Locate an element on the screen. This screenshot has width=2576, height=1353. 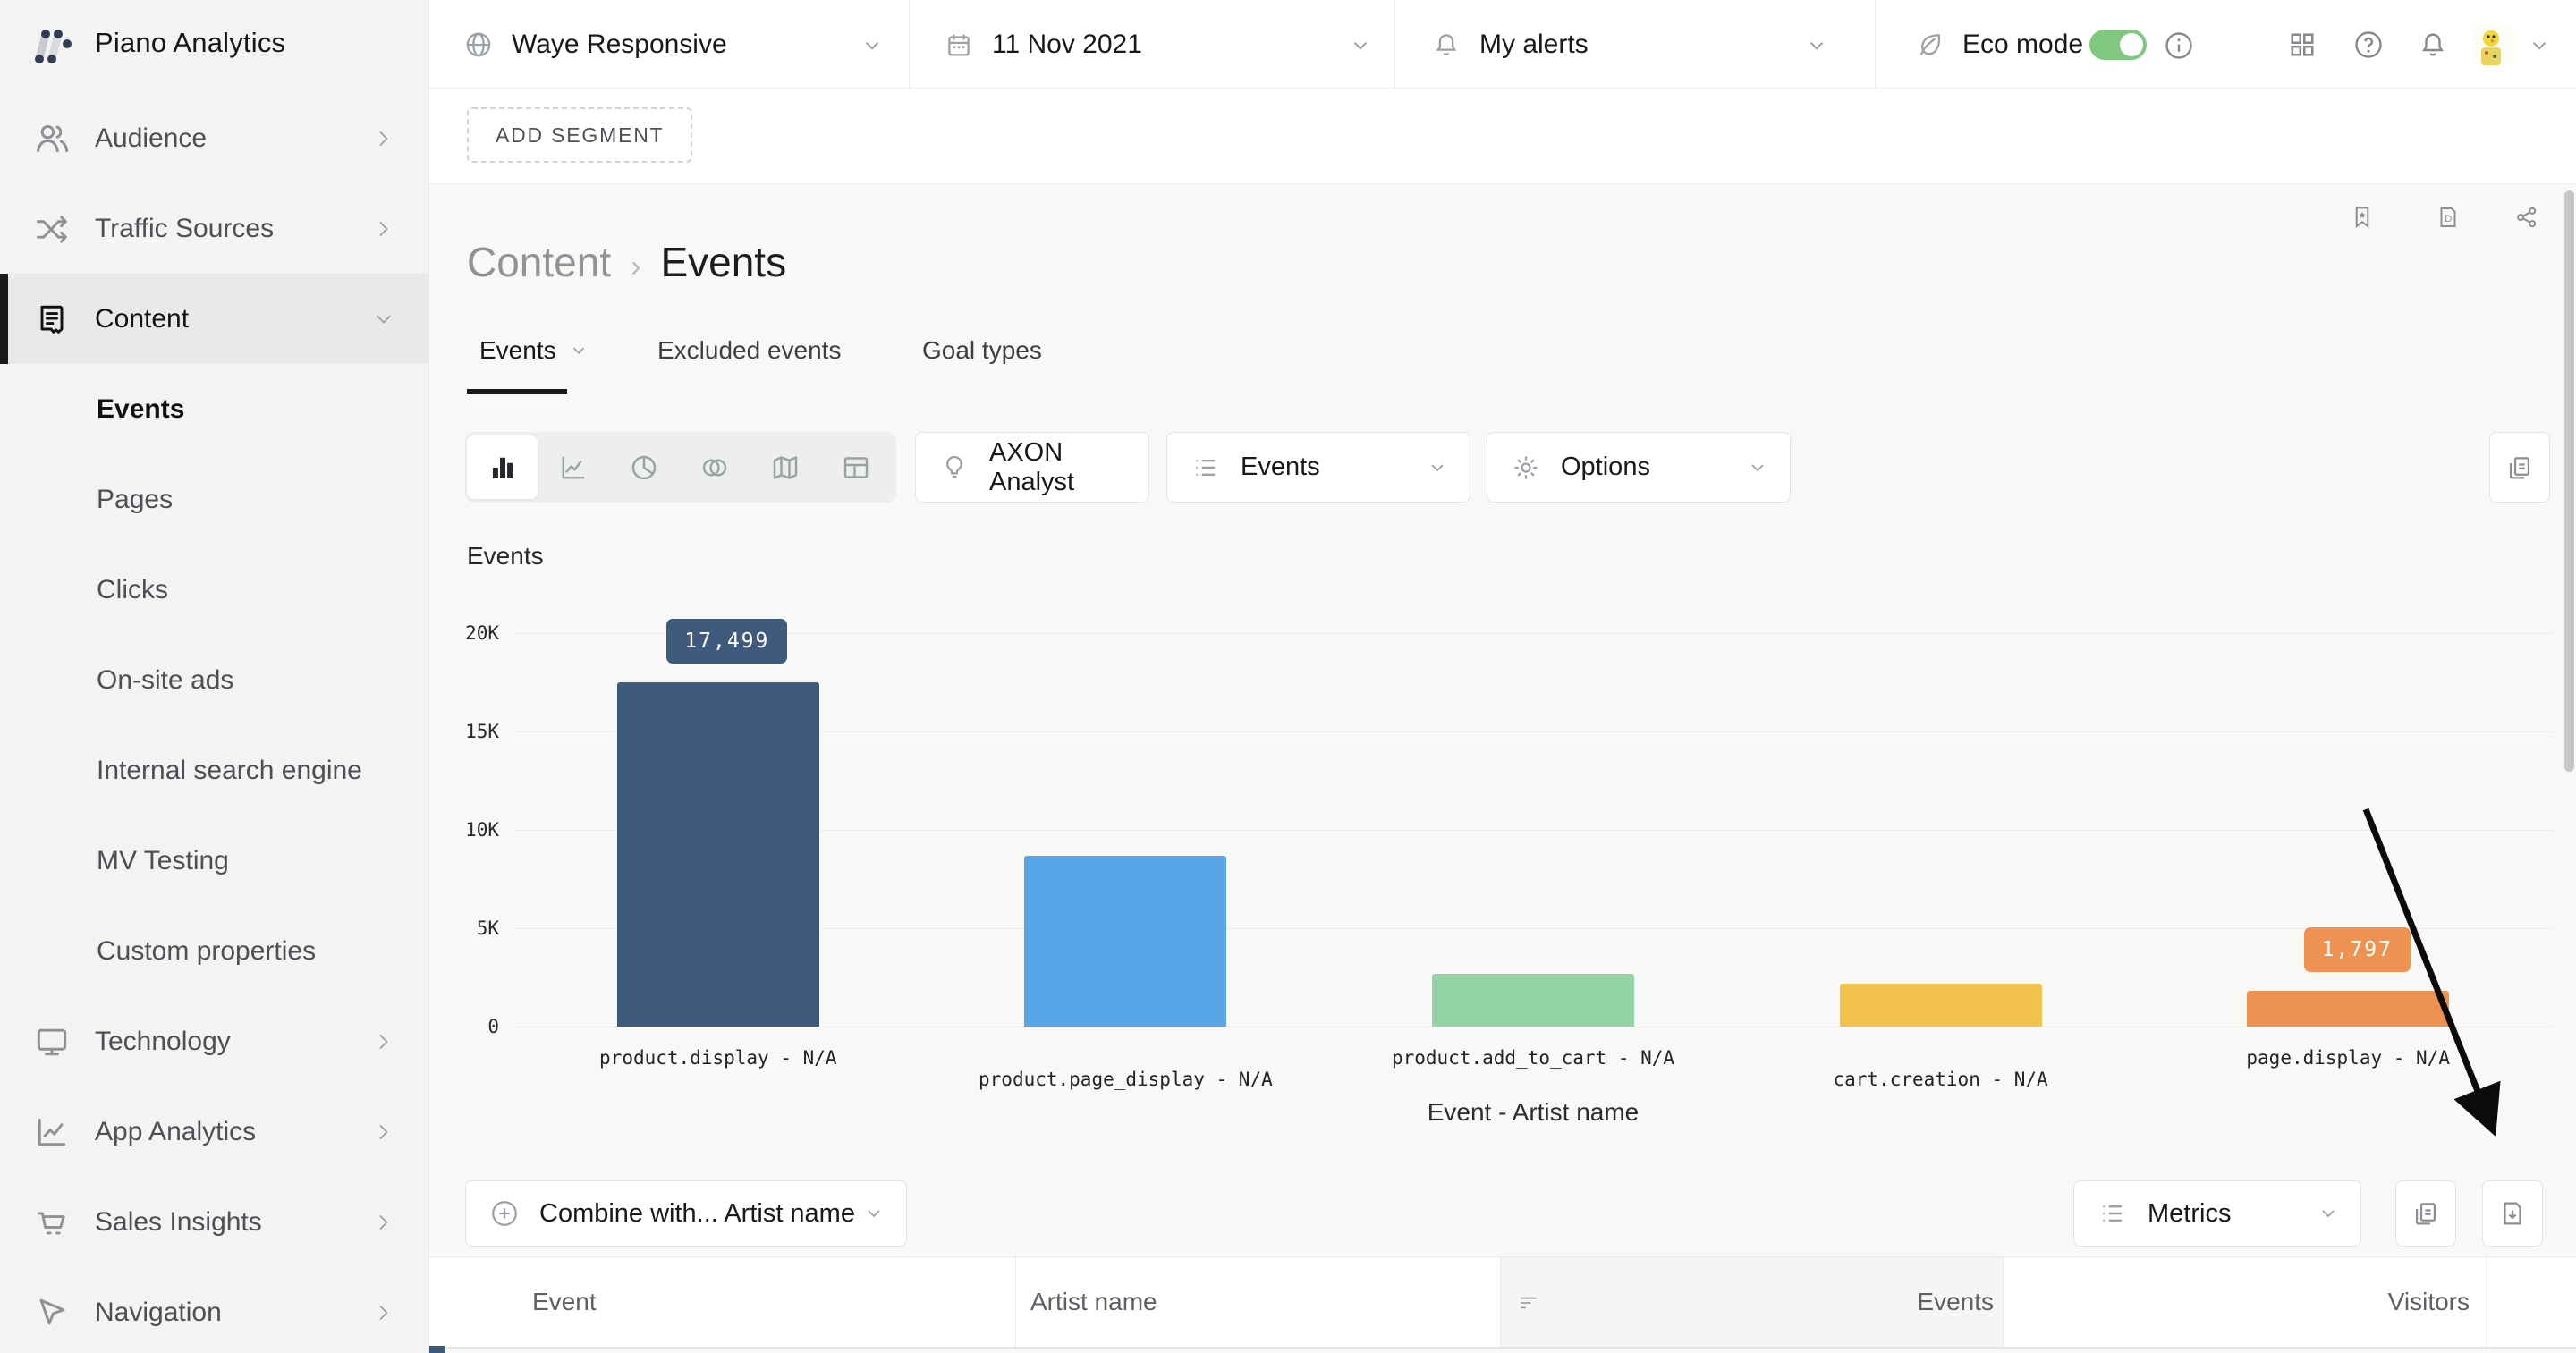
help-icon is located at coordinates (2368, 45).